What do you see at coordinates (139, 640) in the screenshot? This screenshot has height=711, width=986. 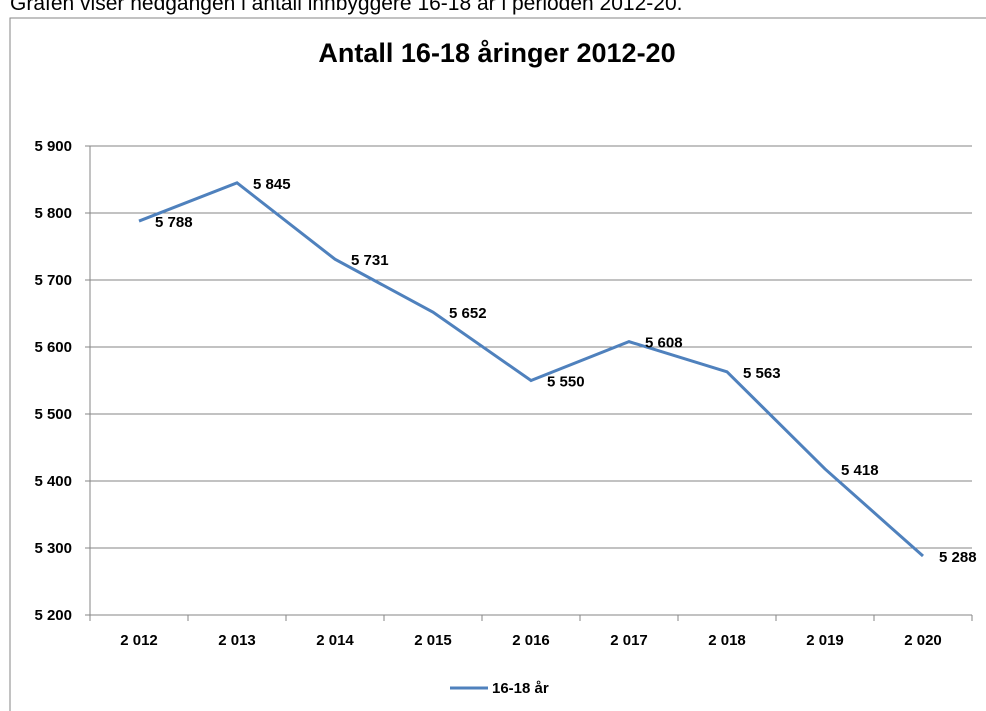 I see `x-tick-label: 2 012` at bounding box center [139, 640].